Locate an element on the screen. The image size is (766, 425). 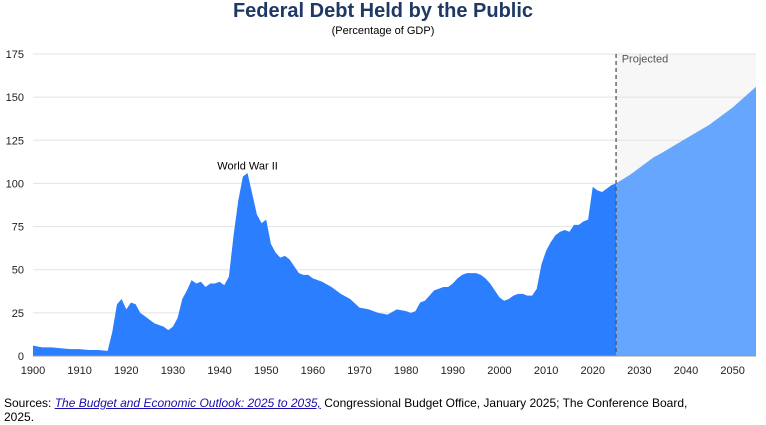
y-tick-label: 50 is located at coordinates (18, 271).